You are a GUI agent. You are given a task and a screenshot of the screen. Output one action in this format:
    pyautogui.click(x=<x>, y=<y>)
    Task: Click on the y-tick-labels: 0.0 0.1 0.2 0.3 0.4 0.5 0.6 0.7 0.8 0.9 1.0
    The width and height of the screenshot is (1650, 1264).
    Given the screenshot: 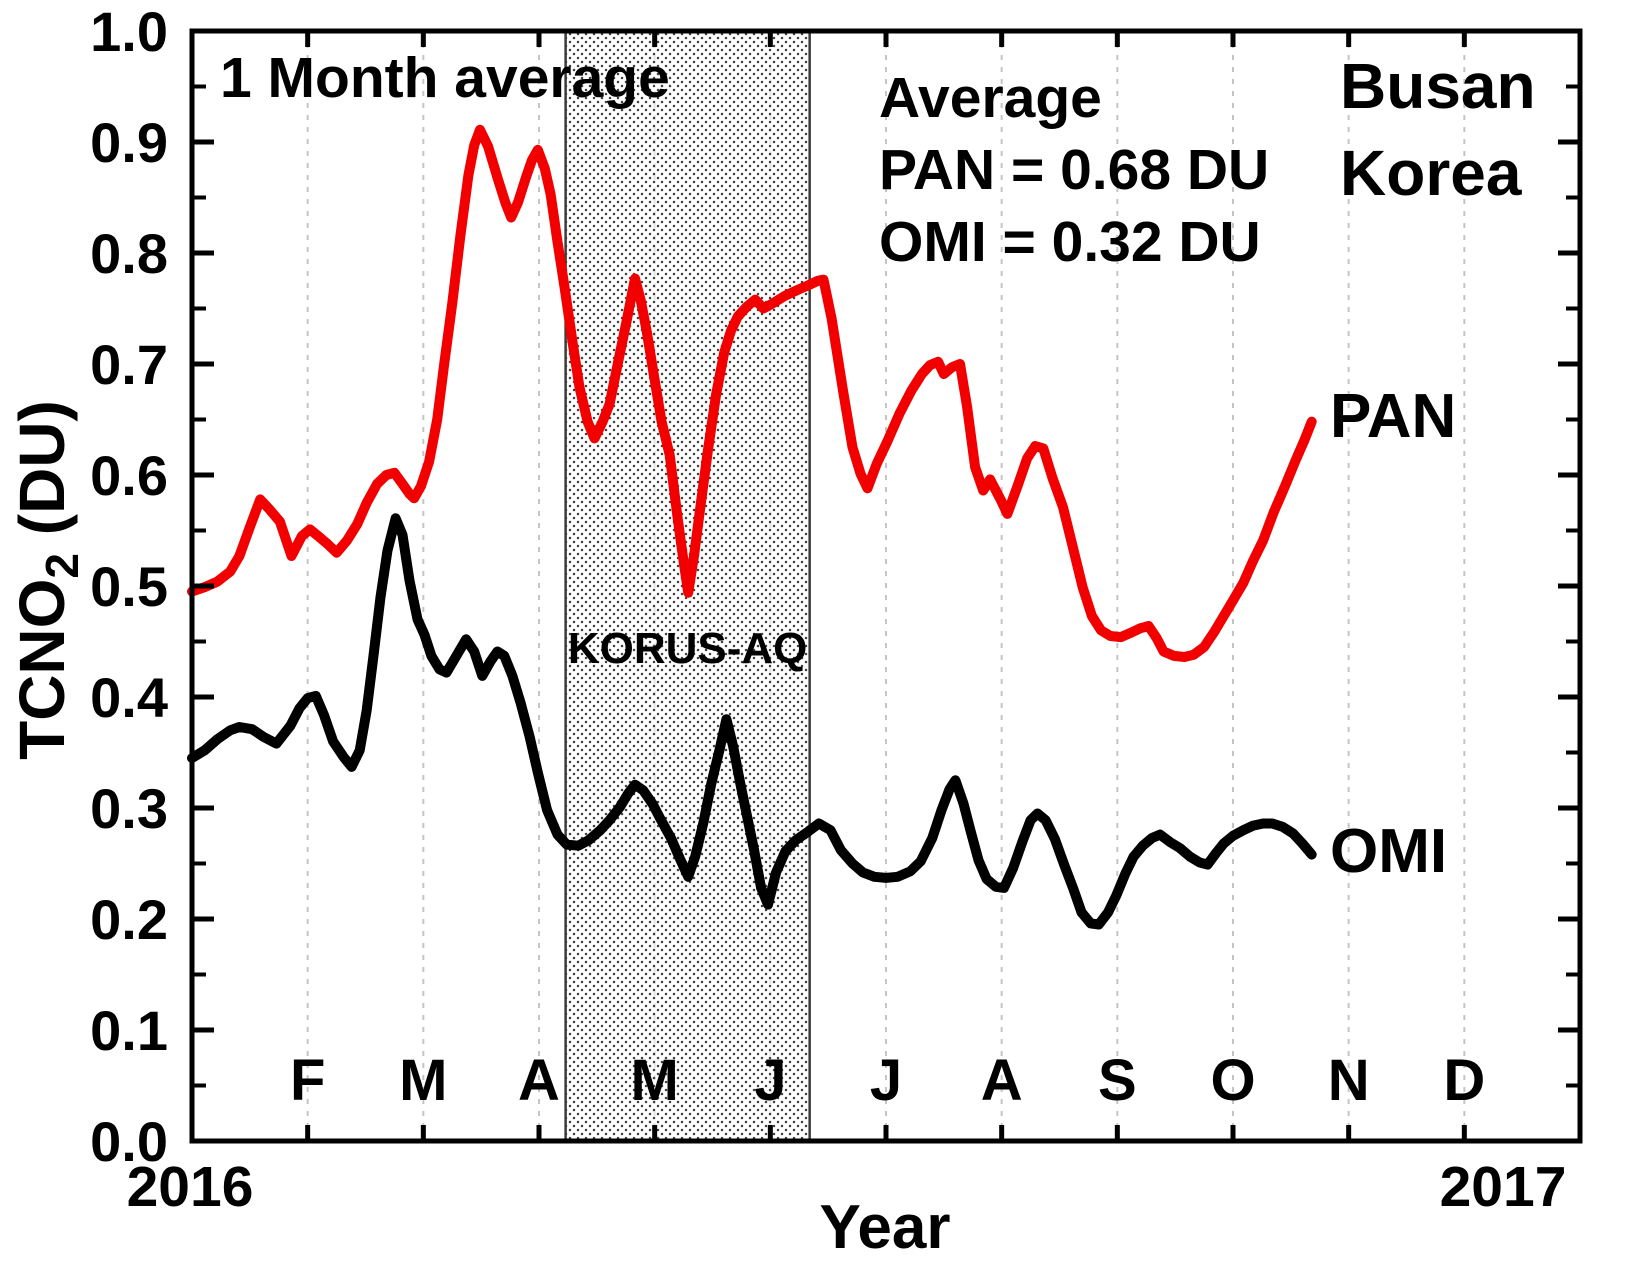 What is the action you would take?
    pyautogui.click(x=129, y=586)
    